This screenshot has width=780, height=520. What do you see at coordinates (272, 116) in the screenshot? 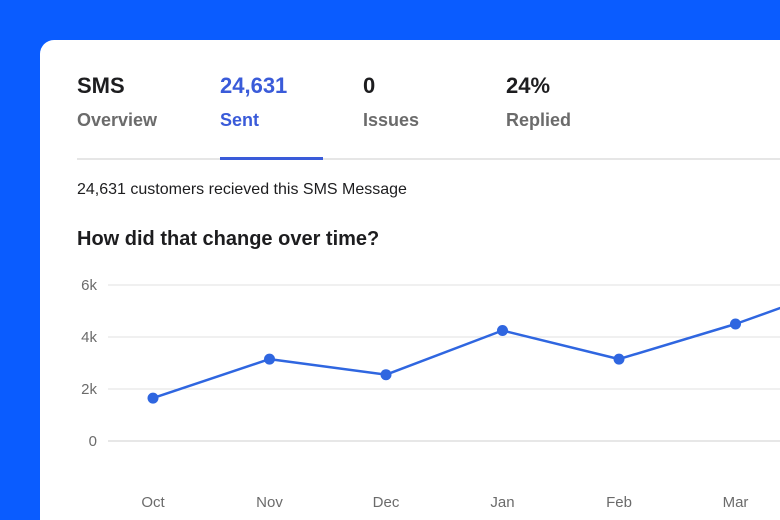
I see `tab-sent: 24,631 Sent` at bounding box center [272, 116].